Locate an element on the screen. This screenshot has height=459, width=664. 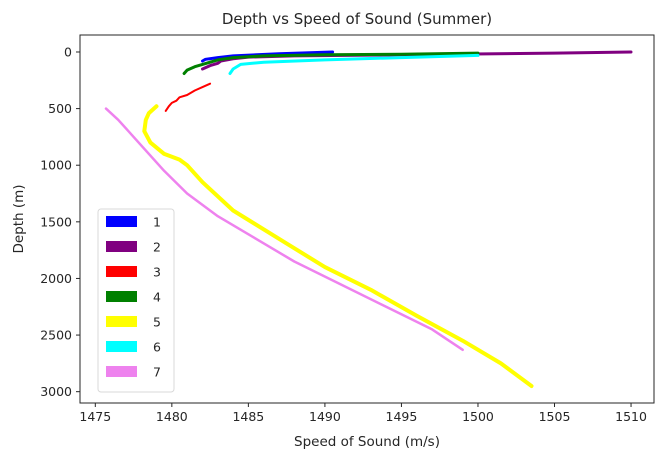
legend-label-7: 7 is located at coordinates (157, 372).